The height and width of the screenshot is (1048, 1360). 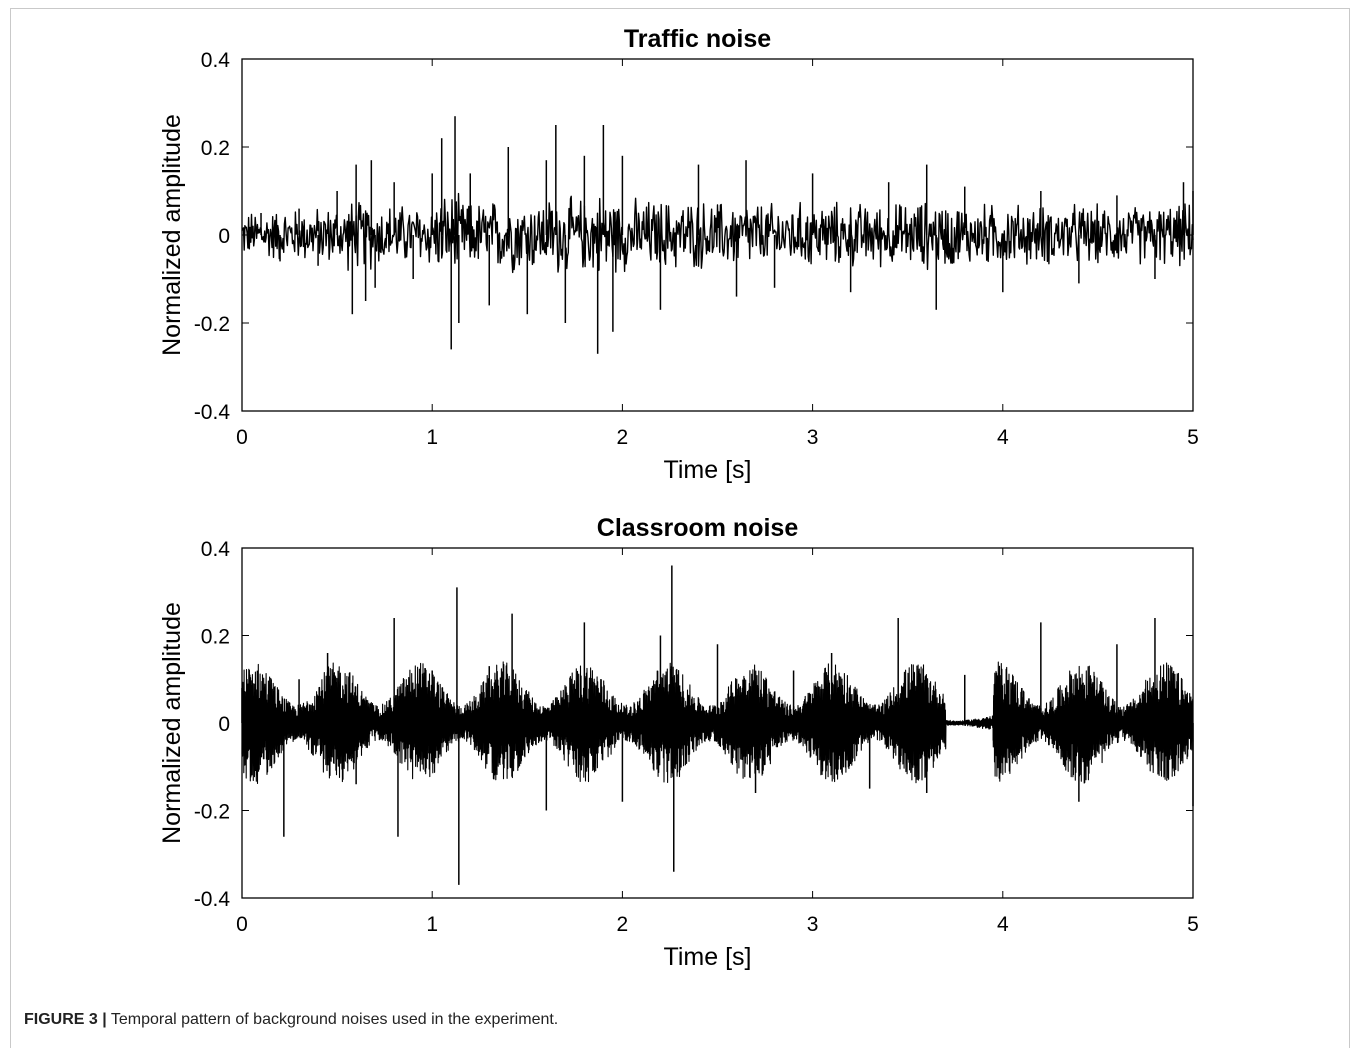 What do you see at coordinates (698, 528) in the screenshot?
I see `chart-title: Classroom noise` at bounding box center [698, 528].